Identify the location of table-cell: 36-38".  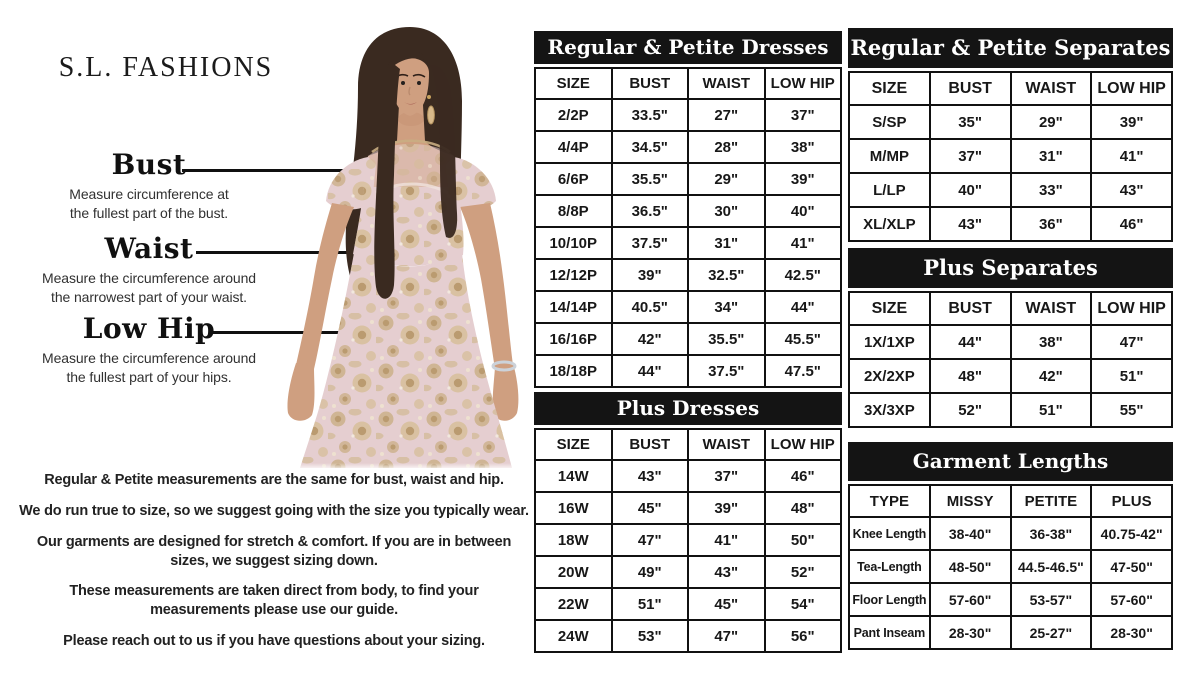
(1051, 533).